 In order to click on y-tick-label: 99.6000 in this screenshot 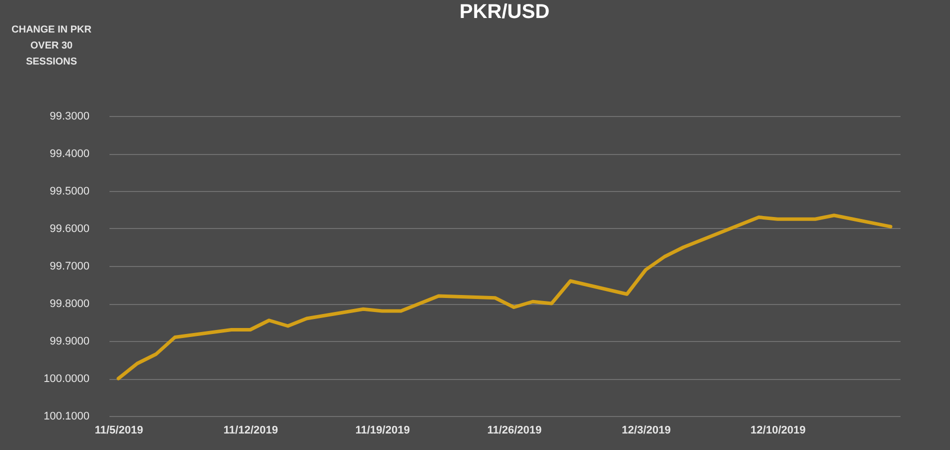, I will do `click(70, 229)`.